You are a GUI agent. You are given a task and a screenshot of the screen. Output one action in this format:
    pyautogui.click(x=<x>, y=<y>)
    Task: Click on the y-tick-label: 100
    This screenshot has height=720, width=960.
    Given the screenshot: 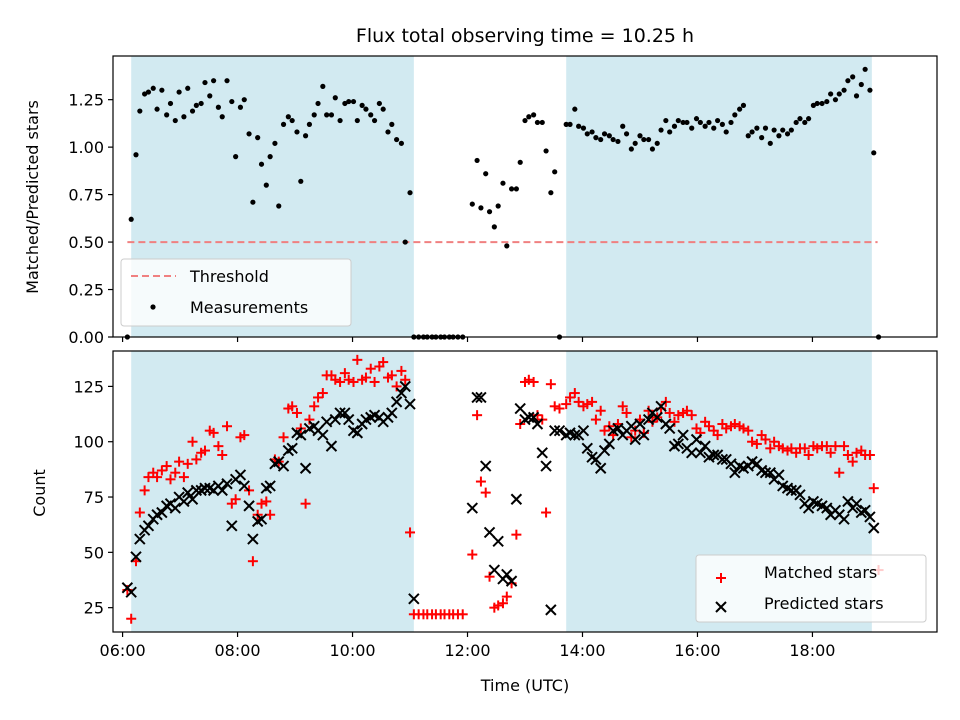 What is the action you would take?
    pyautogui.click(x=88, y=442)
    